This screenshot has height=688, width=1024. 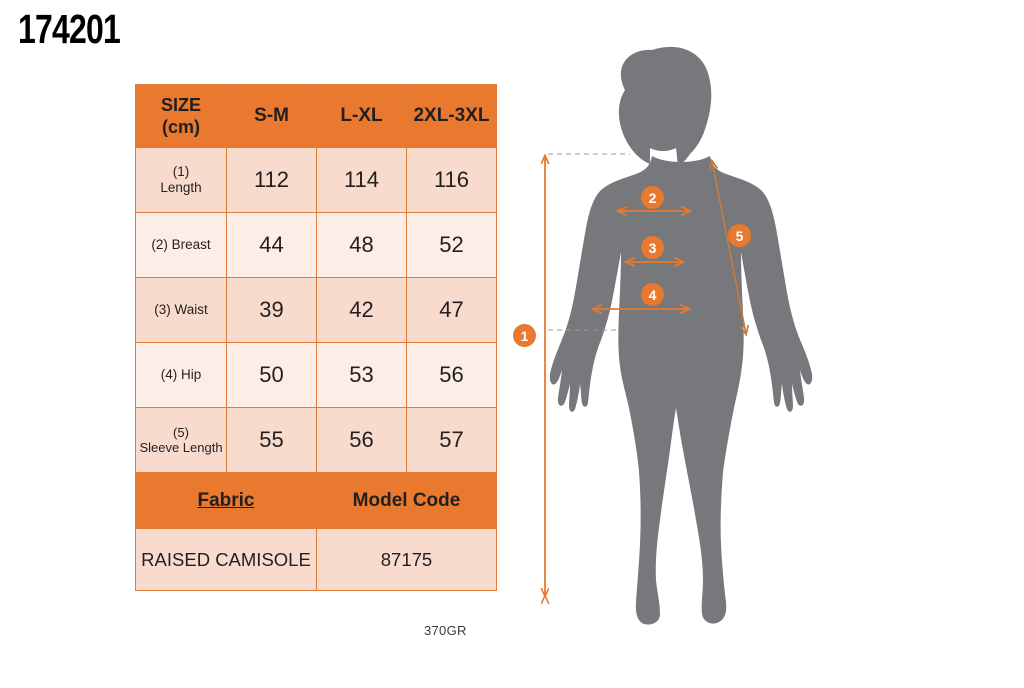 What do you see at coordinates (181, 116) in the screenshot?
I see `header-size-cm: SIZE (cm)` at bounding box center [181, 116].